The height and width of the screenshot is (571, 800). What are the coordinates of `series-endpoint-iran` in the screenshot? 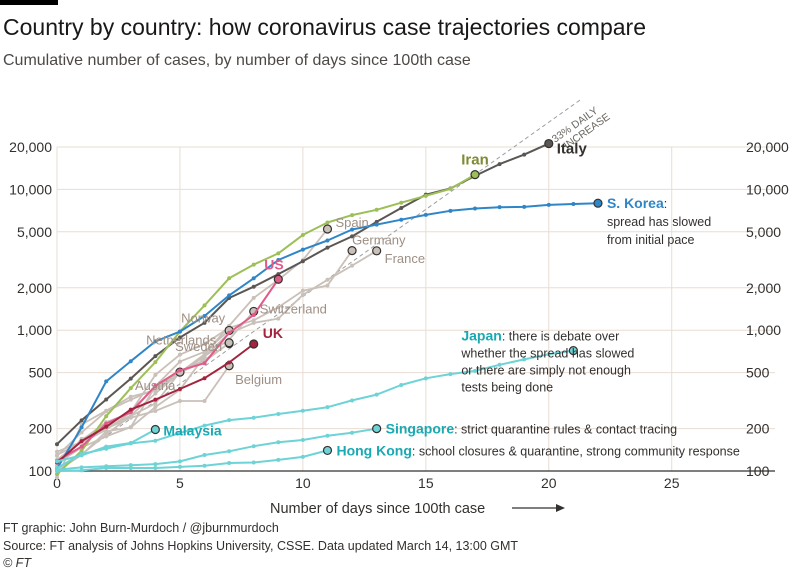 It's located at (475, 175).